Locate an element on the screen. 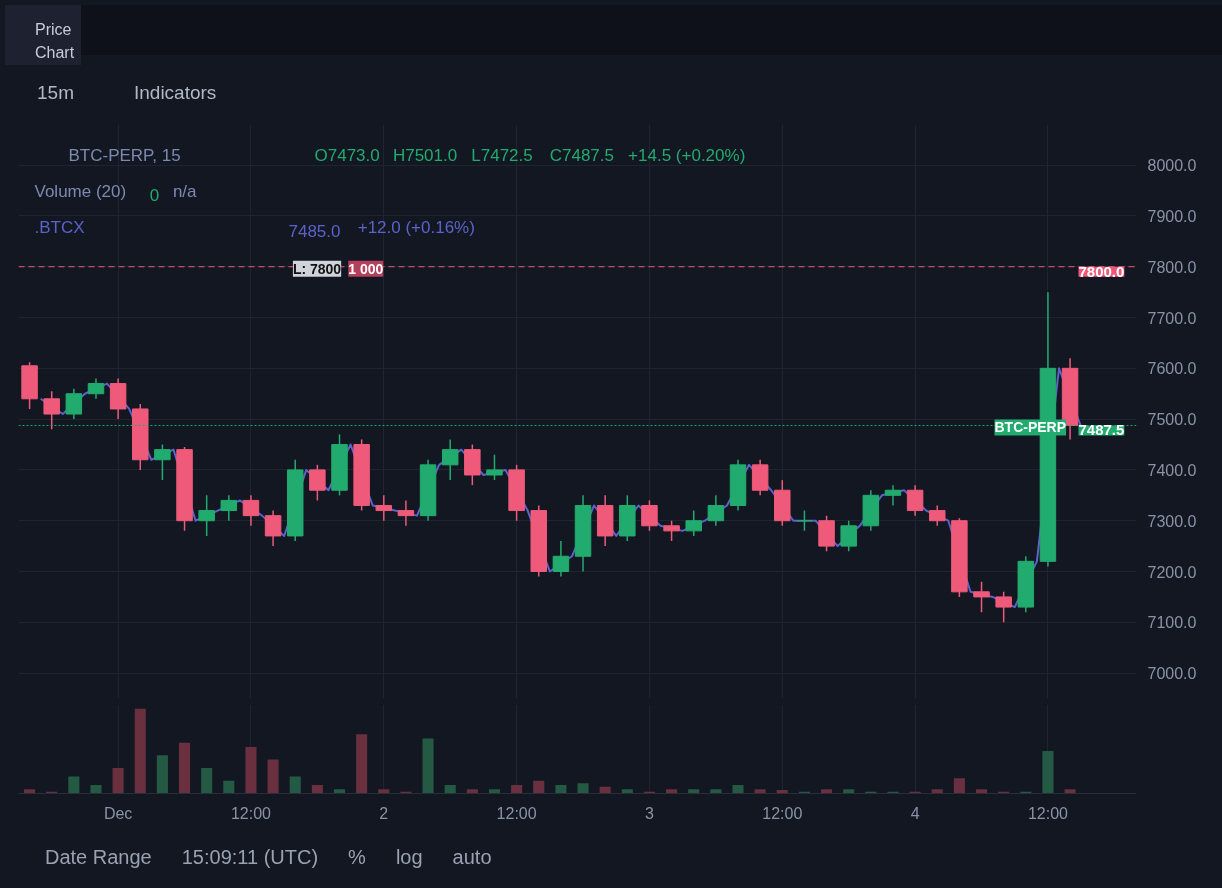 The image size is (1222, 888). text: 15m is located at coordinates (55, 92).